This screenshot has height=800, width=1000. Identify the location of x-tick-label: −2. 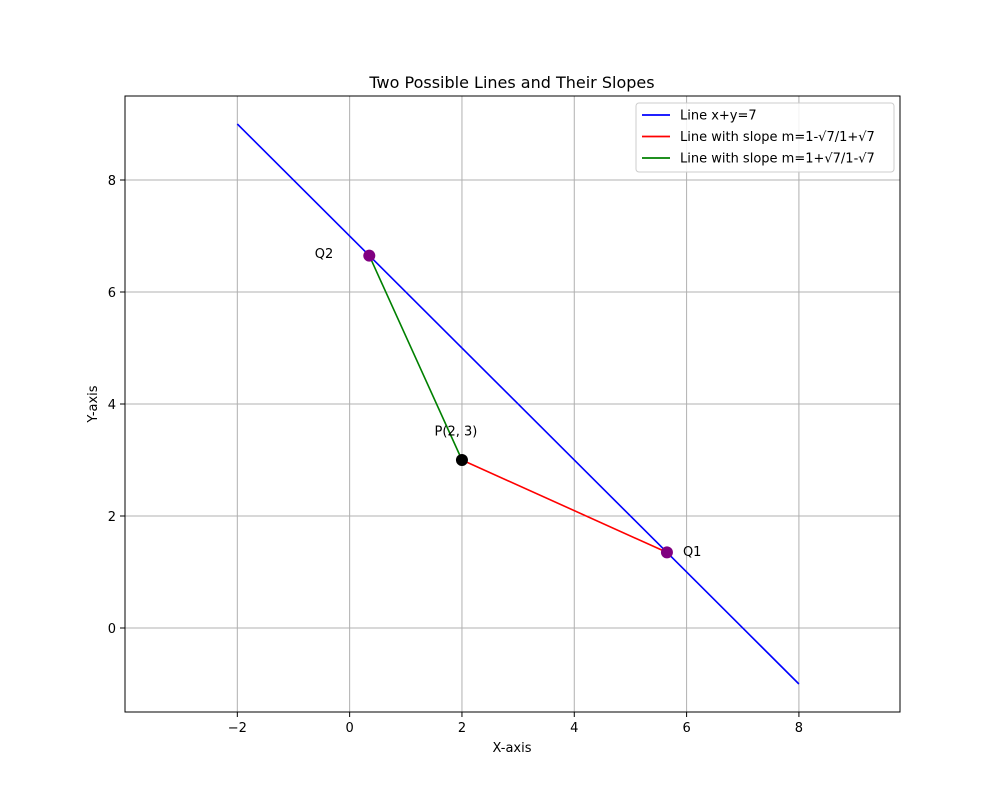
(237, 728).